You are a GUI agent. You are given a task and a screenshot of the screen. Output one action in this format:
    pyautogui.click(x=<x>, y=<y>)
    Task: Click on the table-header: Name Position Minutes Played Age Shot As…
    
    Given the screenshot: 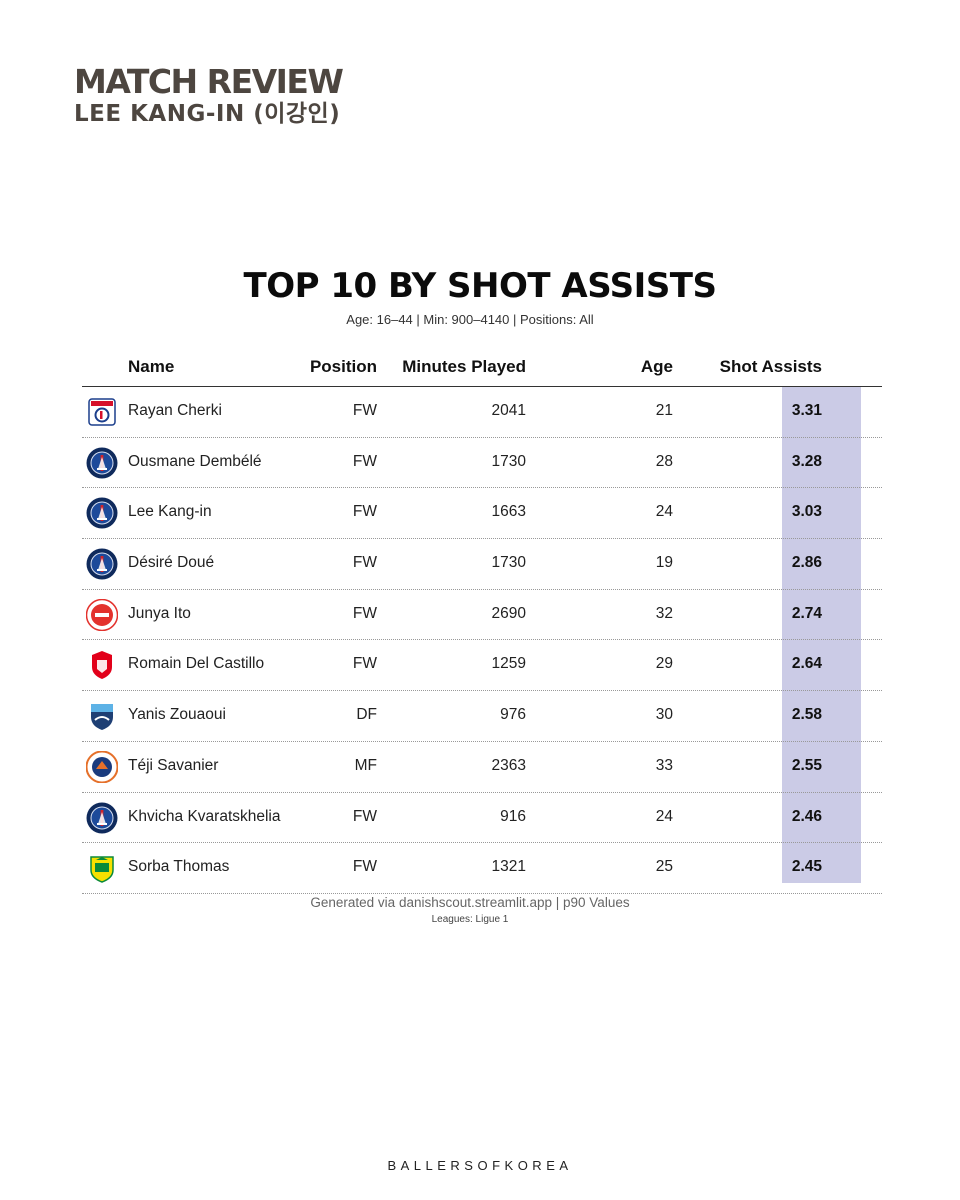 What is the action you would take?
    pyautogui.click(x=482, y=368)
    